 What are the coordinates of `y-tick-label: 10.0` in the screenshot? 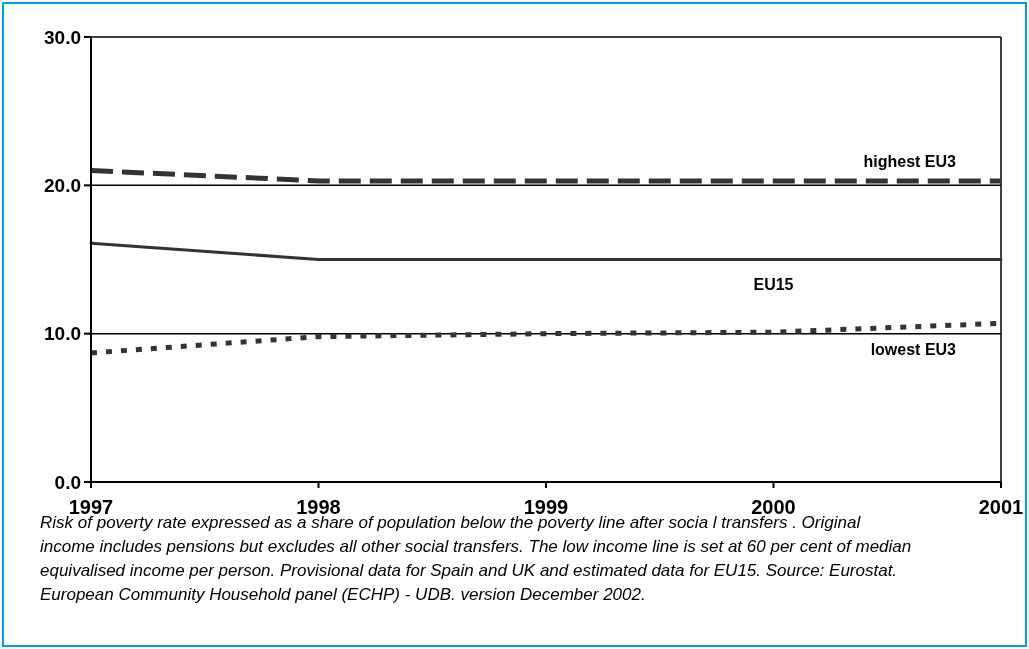 It's located at (62, 334).